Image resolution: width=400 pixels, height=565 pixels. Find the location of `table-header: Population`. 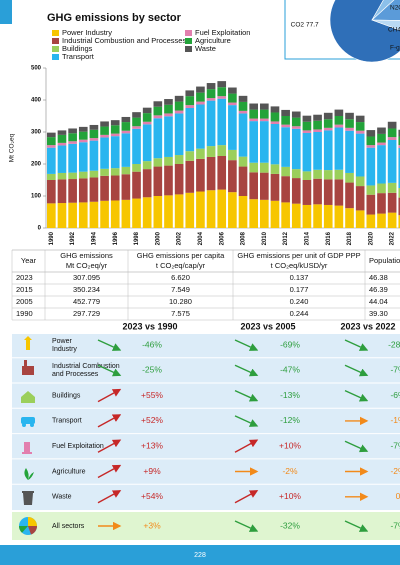

table-header: Population is located at coordinates (384, 260).